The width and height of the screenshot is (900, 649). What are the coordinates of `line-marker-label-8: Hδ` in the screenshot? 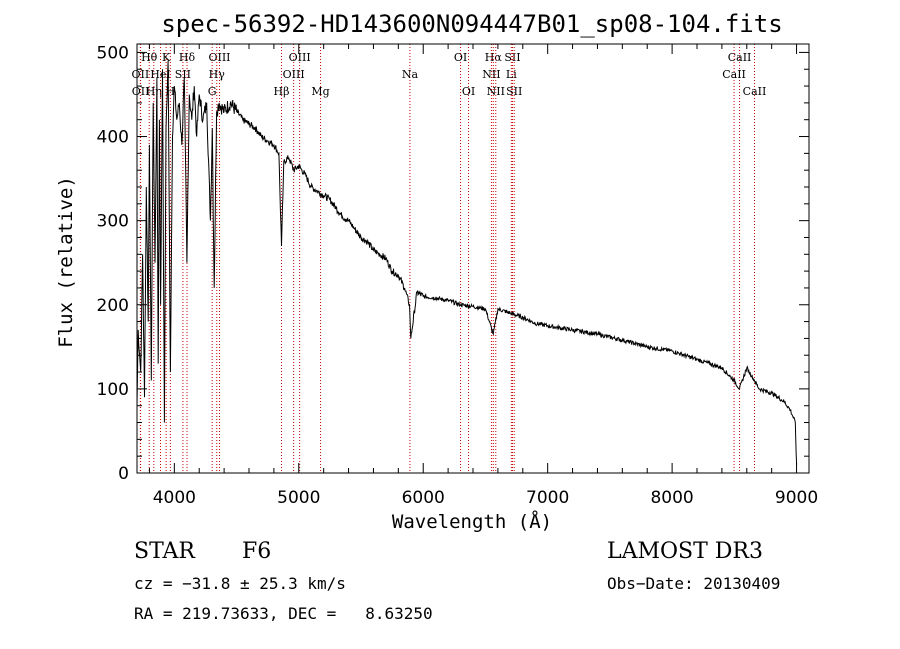 It's located at (187, 57).